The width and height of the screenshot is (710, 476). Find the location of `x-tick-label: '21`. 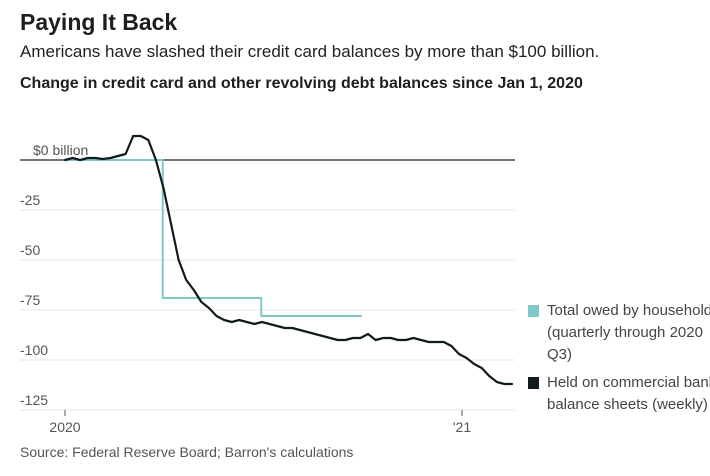

x-tick-label: '21 is located at coordinates (462, 427).